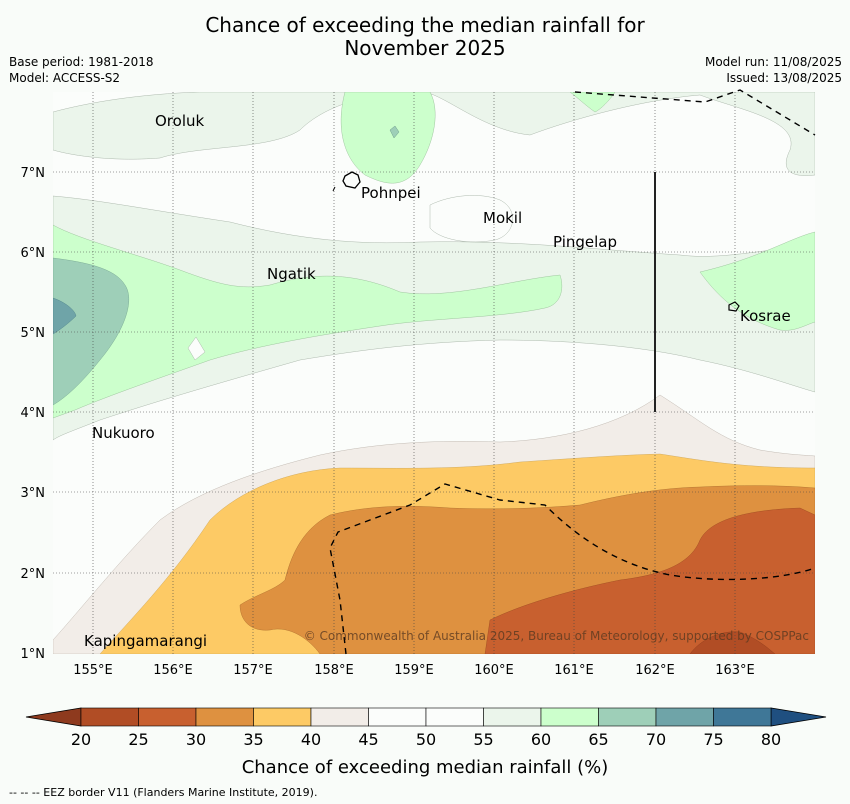  What do you see at coordinates (713, 739) in the screenshot?
I see `colorbar-tick-label: 75` at bounding box center [713, 739].